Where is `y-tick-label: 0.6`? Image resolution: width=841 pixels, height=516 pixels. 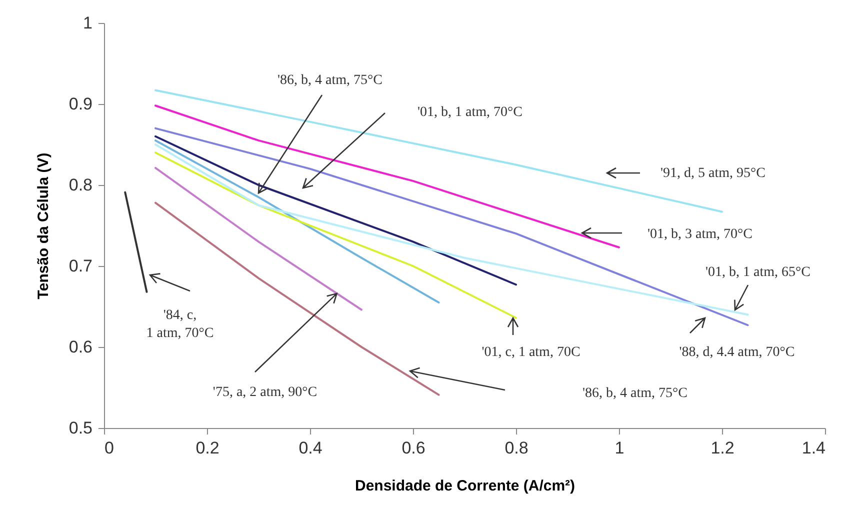
y-tick-label: 0.6 is located at coordinates (80, 347).